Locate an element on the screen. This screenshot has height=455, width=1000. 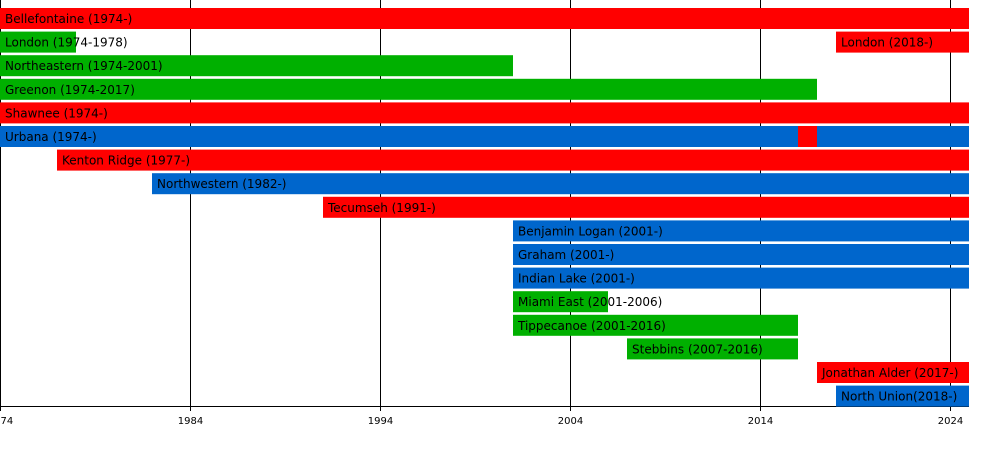
bar-label: Jonathan Alder (2017-) is located at coordinates (889, 373).